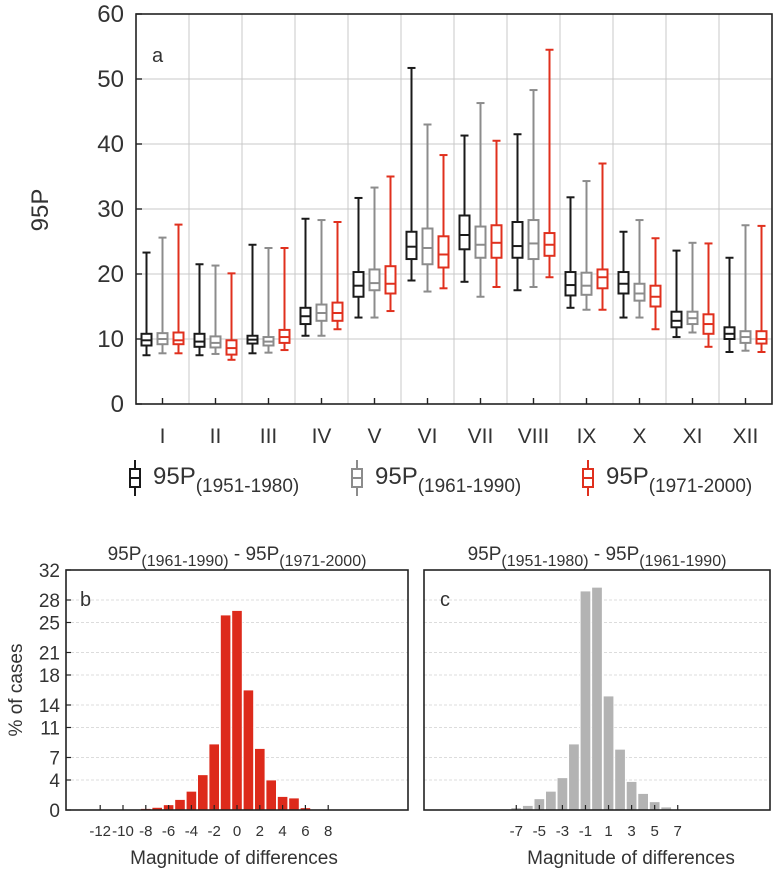  Describe the element at coordinates (191, 831) in the screenshot. I see `x-tick-label: -4` at that location.